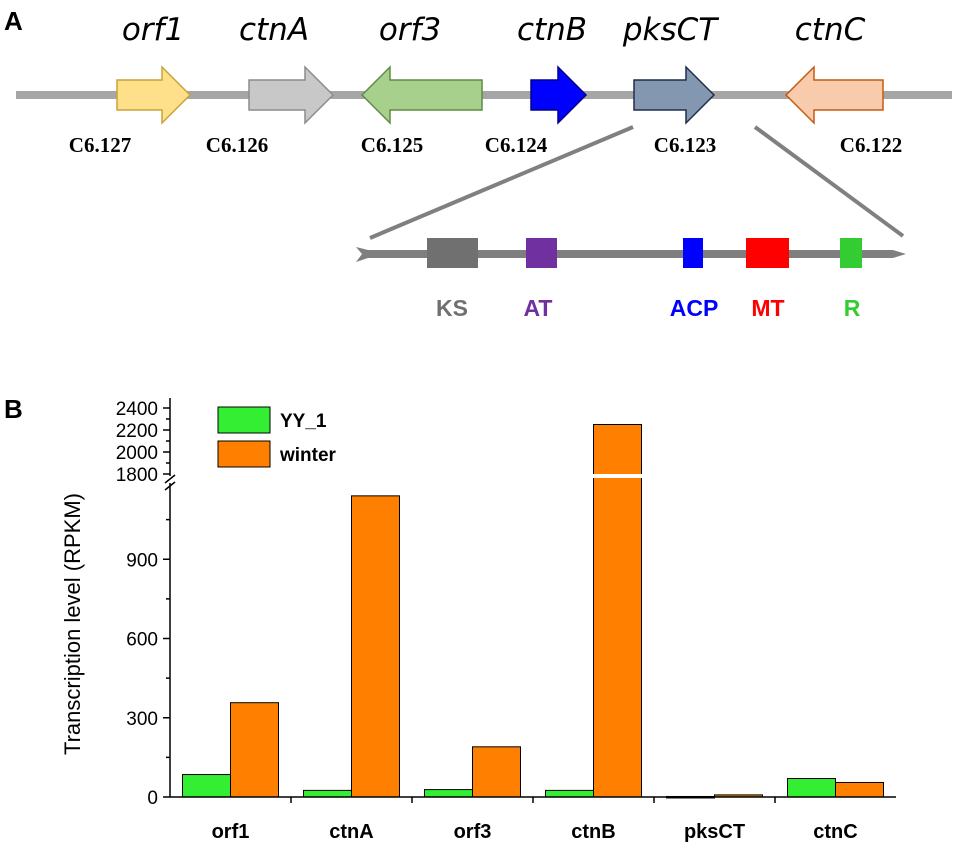 The height and width of the screenshot is (849, 970). Describe the element at coordinates (244, 454) in the screenshot. I see `legend-swatch-winter` at that location.